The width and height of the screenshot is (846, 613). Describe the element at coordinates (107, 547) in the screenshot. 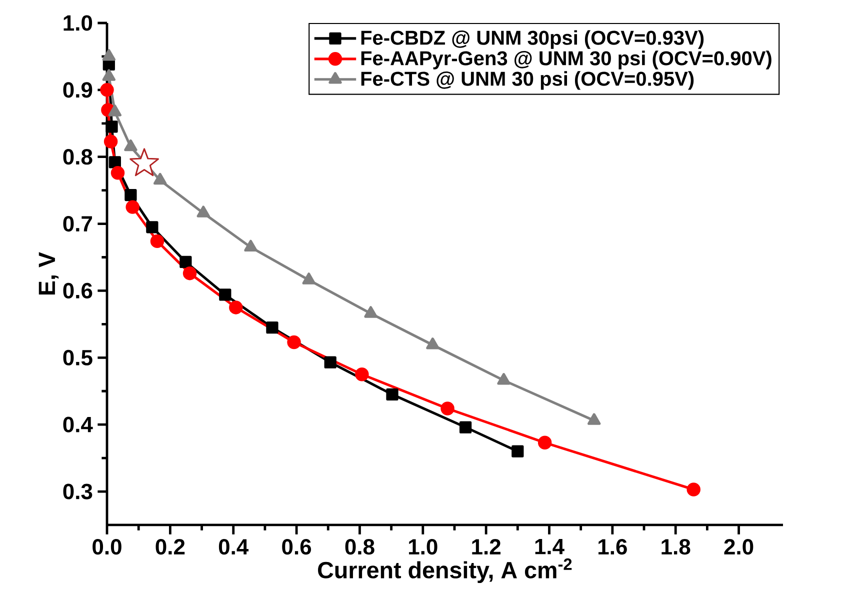

I see `x-tick-label: 0.0` at that location.